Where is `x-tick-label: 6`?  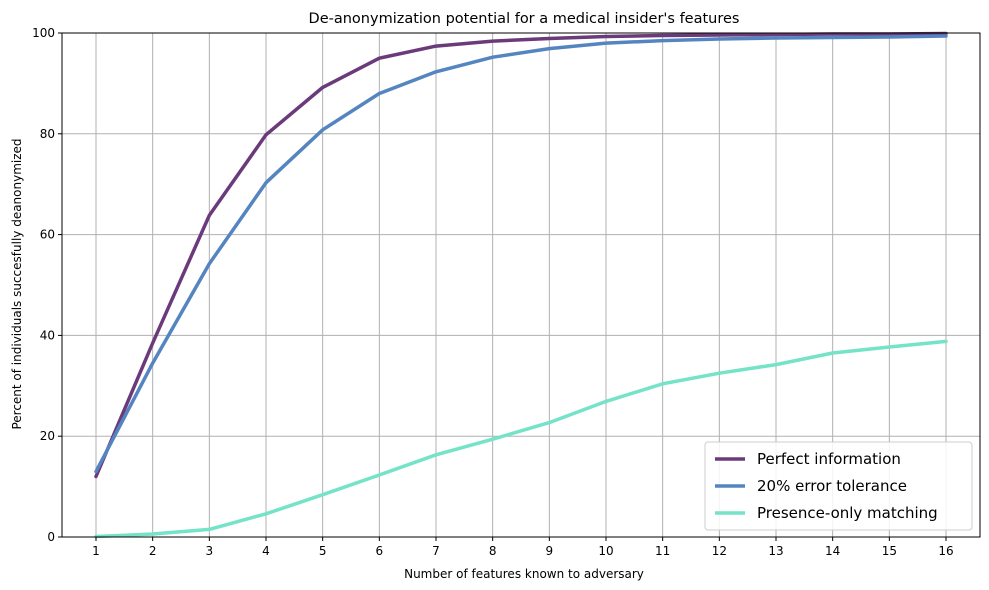
x-tick-label: 6 is located at coordinates (380, 551).